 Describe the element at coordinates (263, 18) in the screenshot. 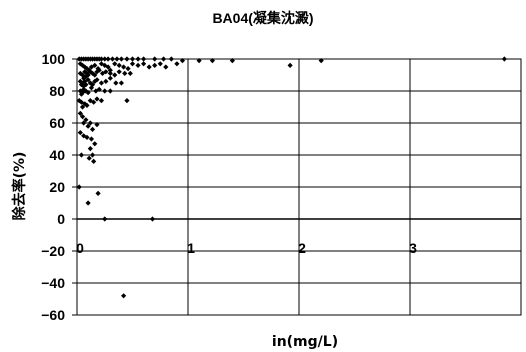

I see `chart-title: BA04(凝集沈澱)` at that location.